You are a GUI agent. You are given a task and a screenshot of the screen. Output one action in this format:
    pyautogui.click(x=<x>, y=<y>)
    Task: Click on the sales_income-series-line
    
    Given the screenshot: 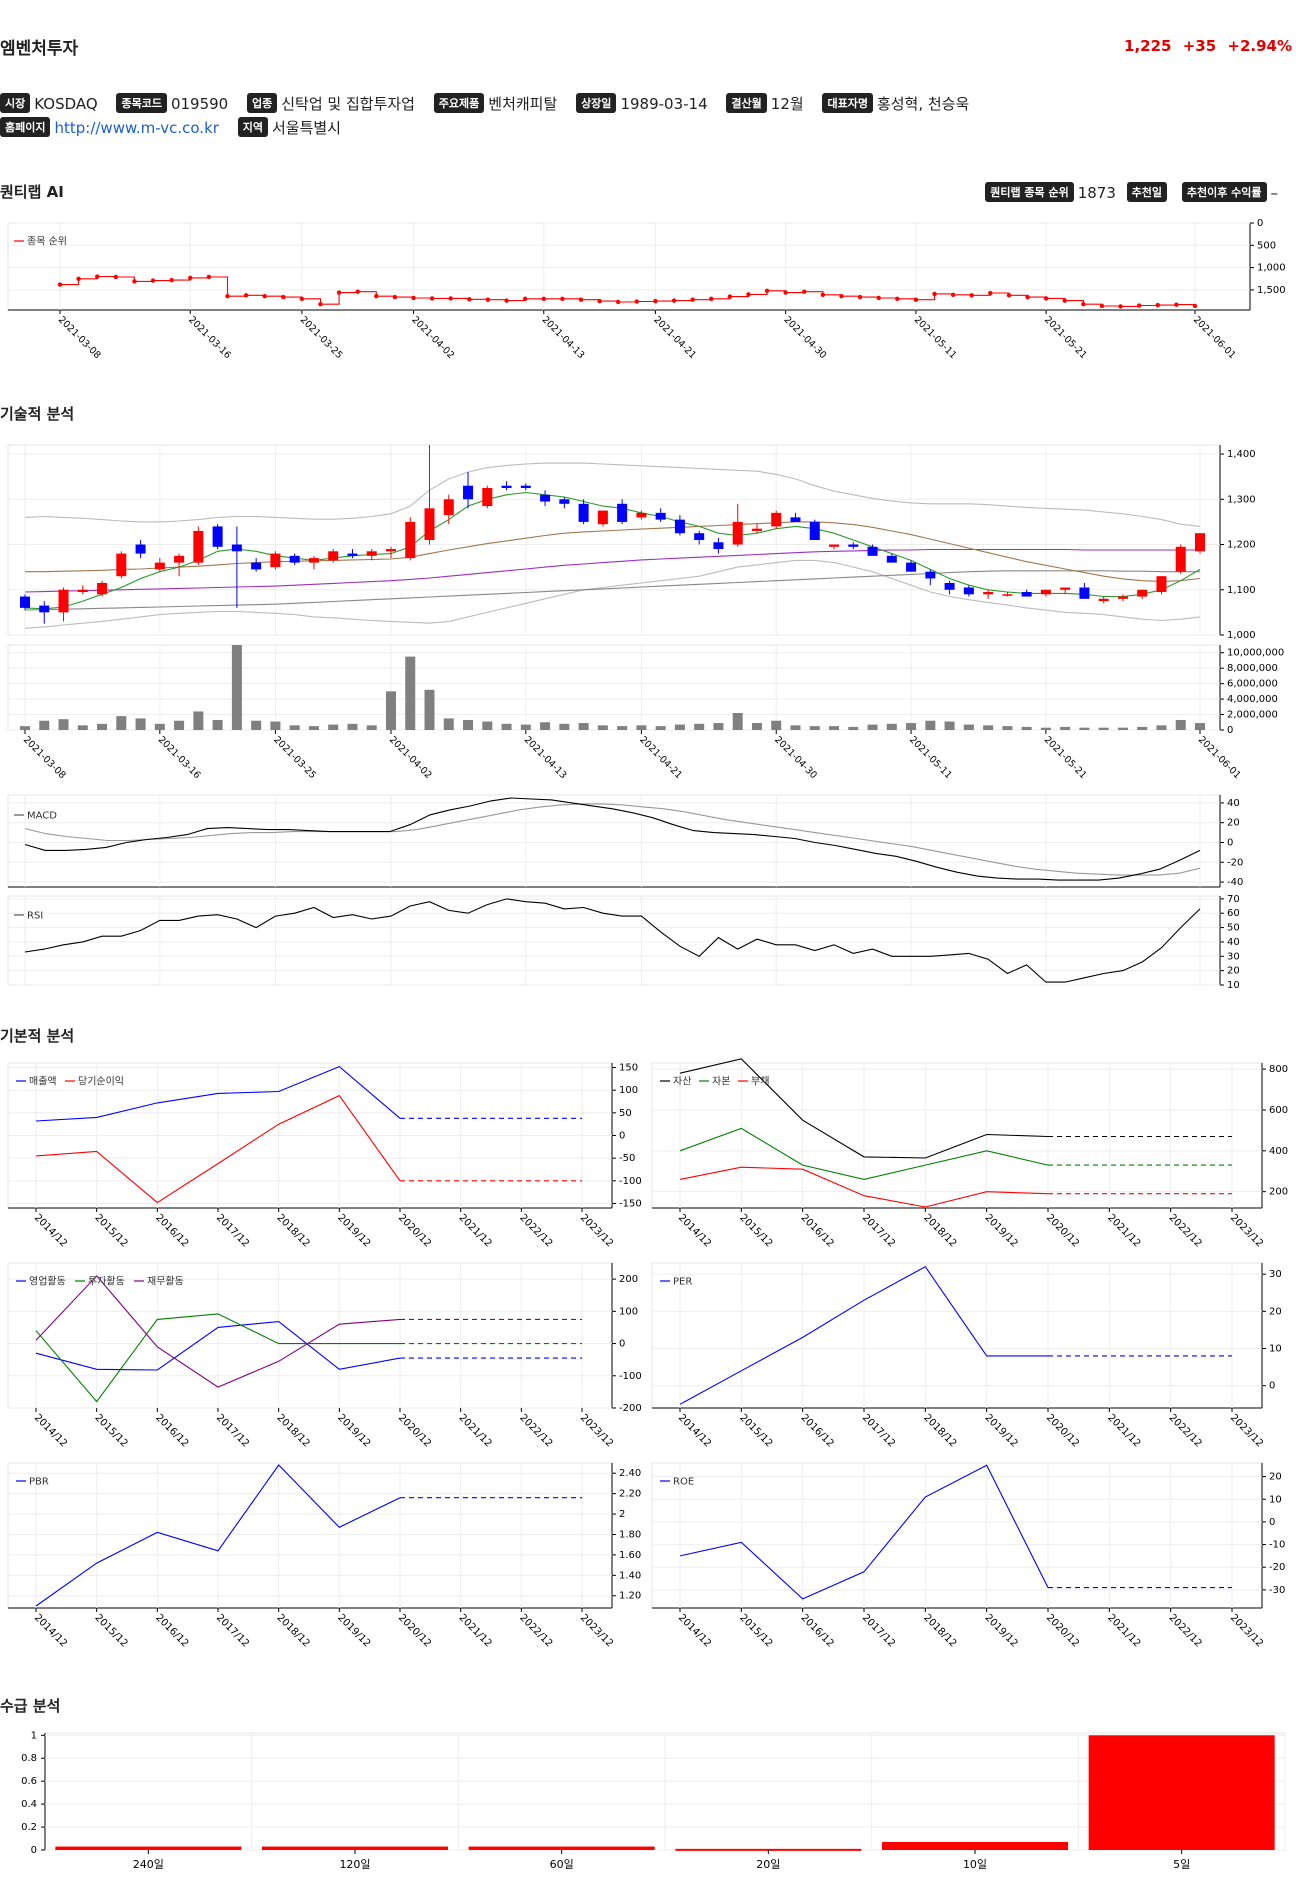 What is the action you would take?
    pyautogui.click(x=218, y=1093)
    